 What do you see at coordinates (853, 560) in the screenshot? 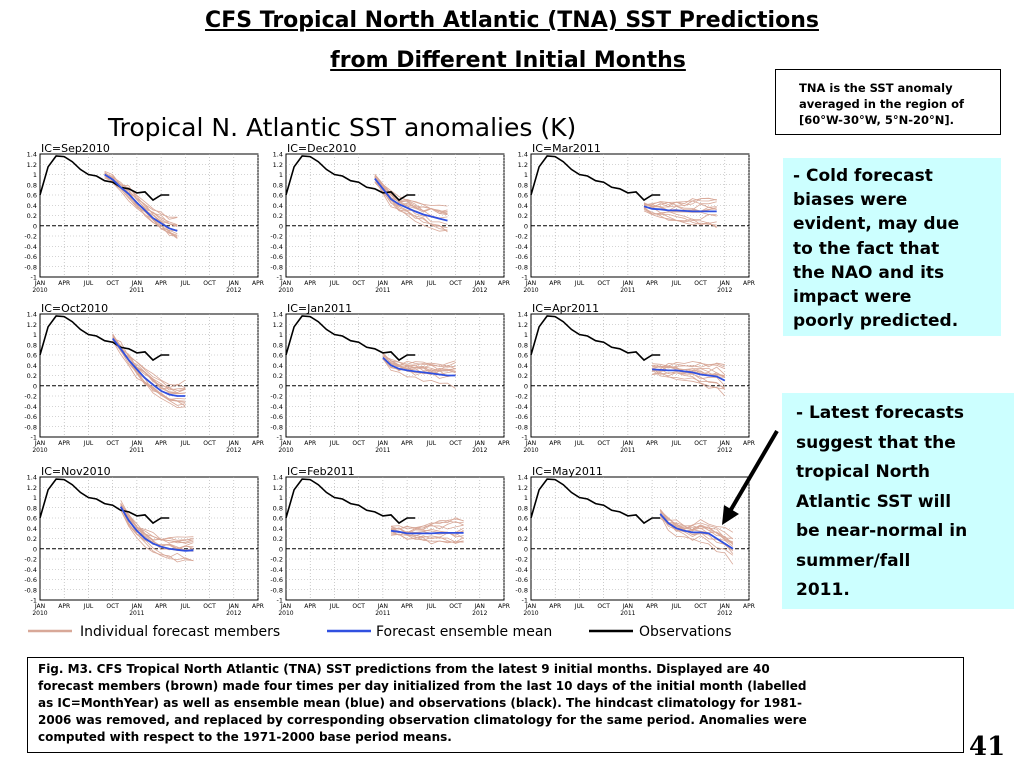
I see `note2-line: summer/fall` at bounding box center [853, 560].